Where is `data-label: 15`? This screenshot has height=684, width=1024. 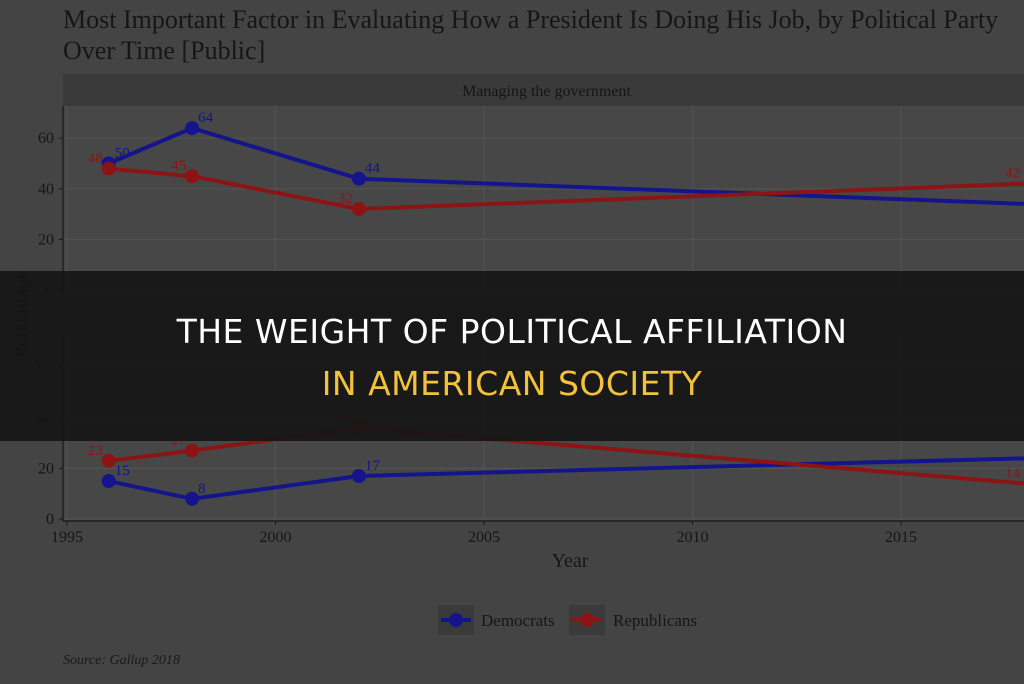
data-label: 15 is located at coordinates (122, 471).